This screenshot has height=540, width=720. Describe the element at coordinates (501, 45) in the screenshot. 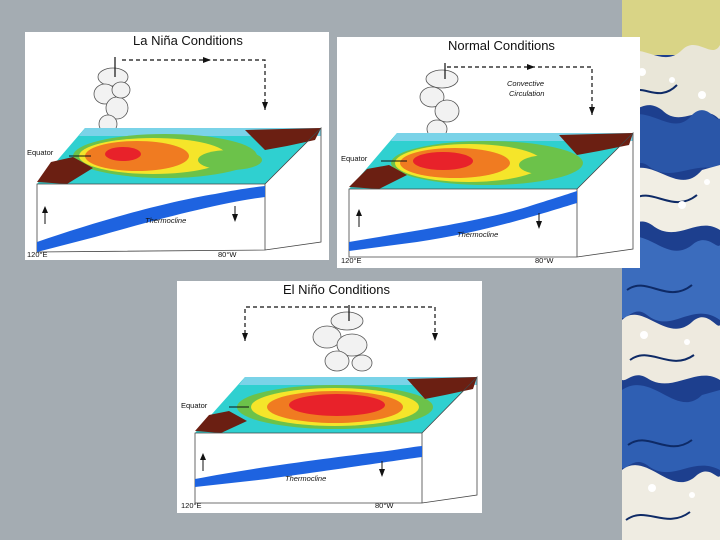

I see `normal-title: Normal Conditions` at that location.